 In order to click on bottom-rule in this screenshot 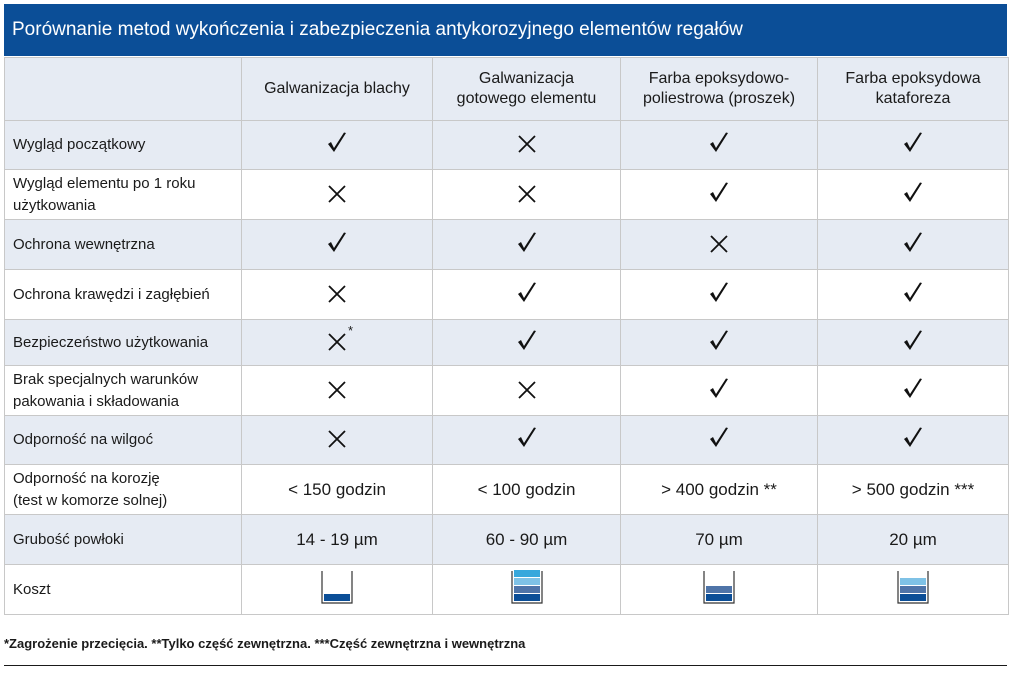, I will do `click(505, 665)`.